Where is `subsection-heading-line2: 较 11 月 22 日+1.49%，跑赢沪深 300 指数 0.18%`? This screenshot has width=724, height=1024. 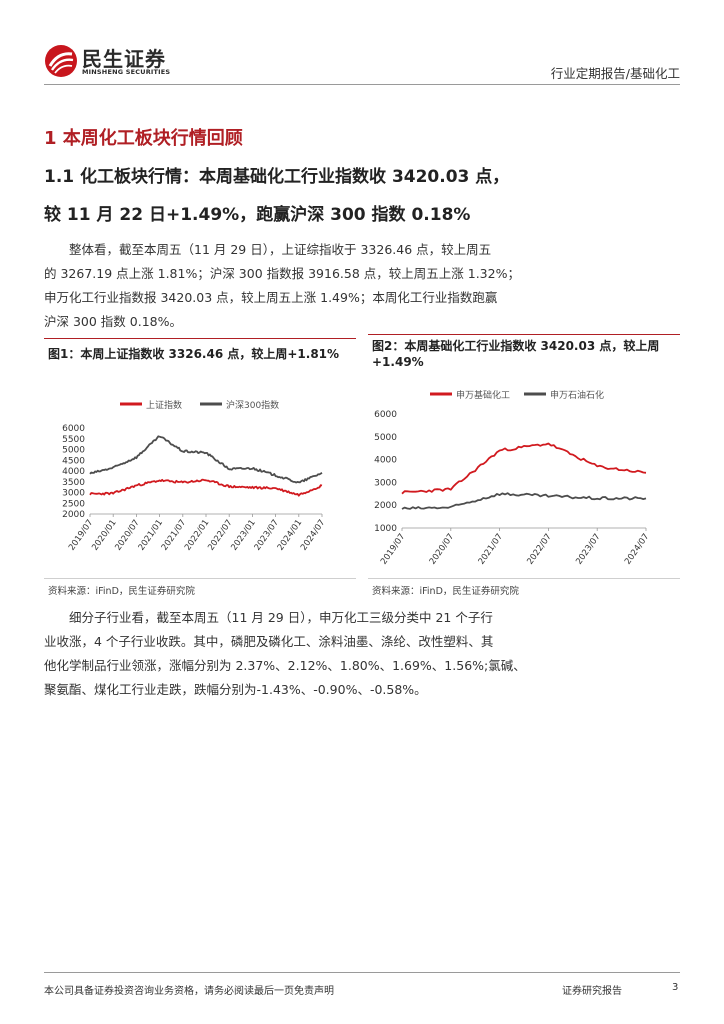
subsection-heading-line2: 较 11 月 22 日+1.49%，跑赢沪深 300 指数 0.18% is located at coordinates (257, 215).